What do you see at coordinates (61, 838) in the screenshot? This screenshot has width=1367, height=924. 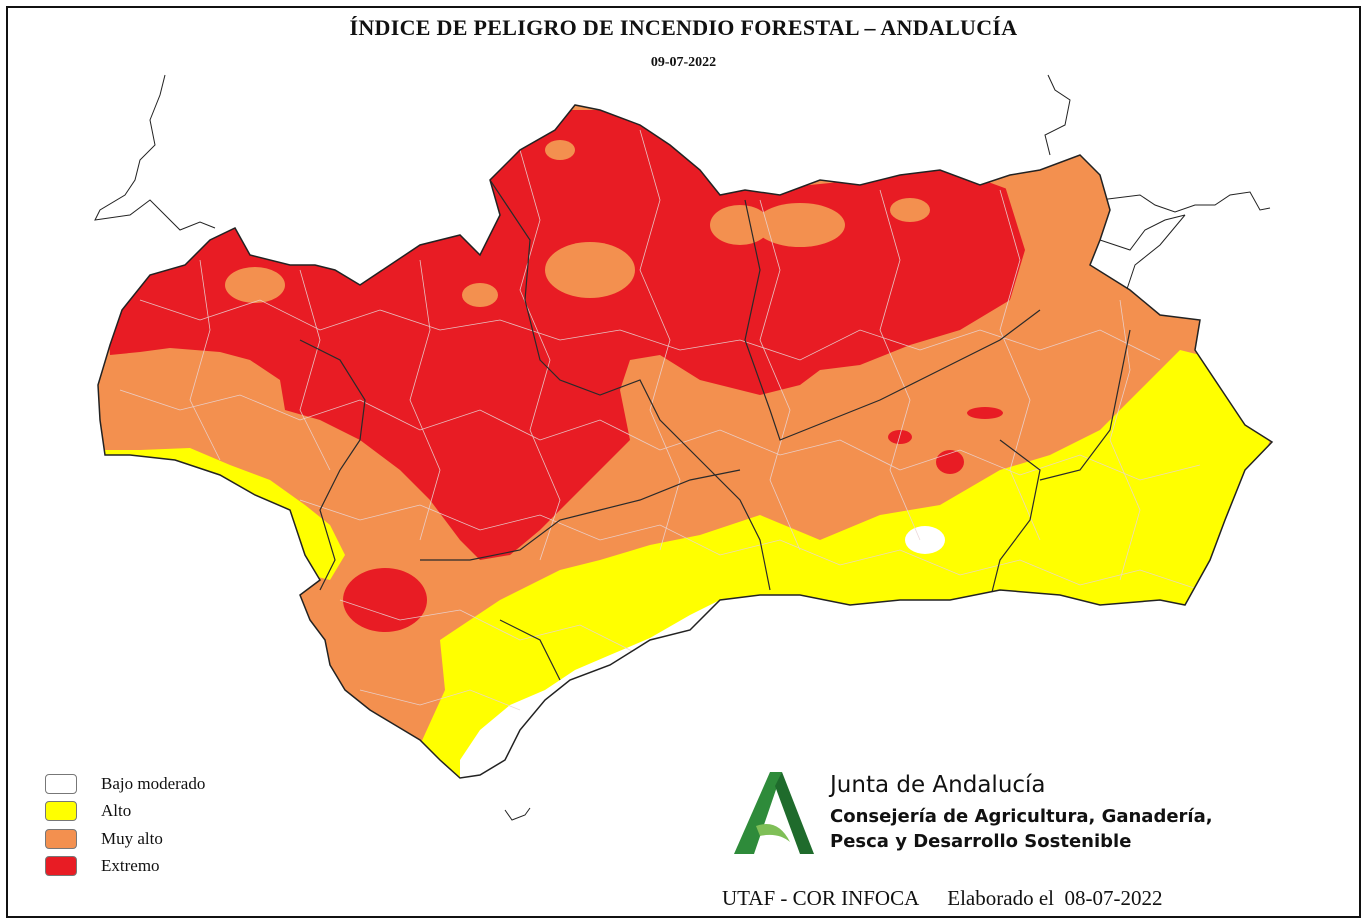 I see `legend-swatch-muy-alto` at bounding box center [61, 838].